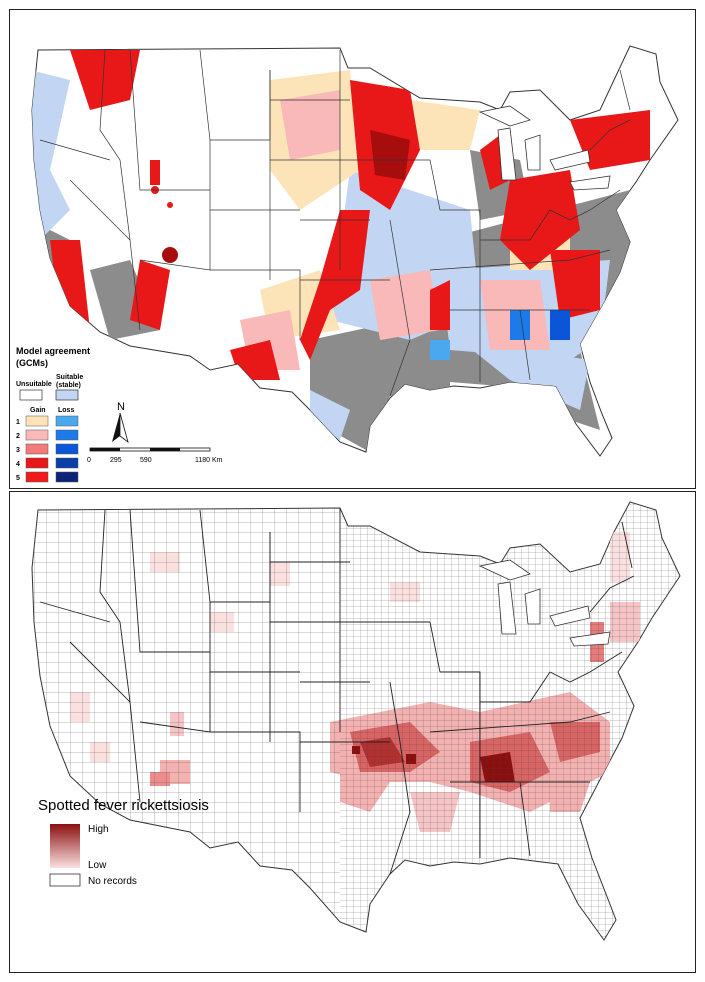 This screenshot has height=982, width=705. Describe the element at coordinates (53, 351) in the screenshot. I see `legend-title-line1: Model agreement` at that location.